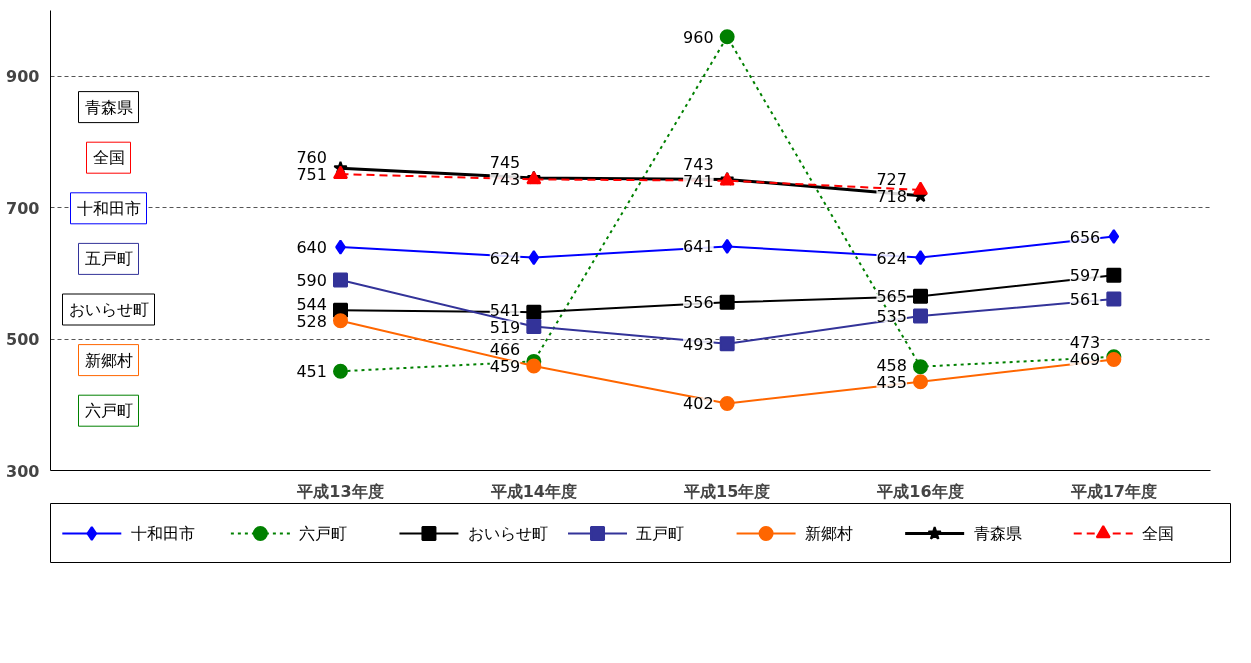  Describe the element at coordinates (311, 280) in the screenshot. I see `data-label: 590` at that location.